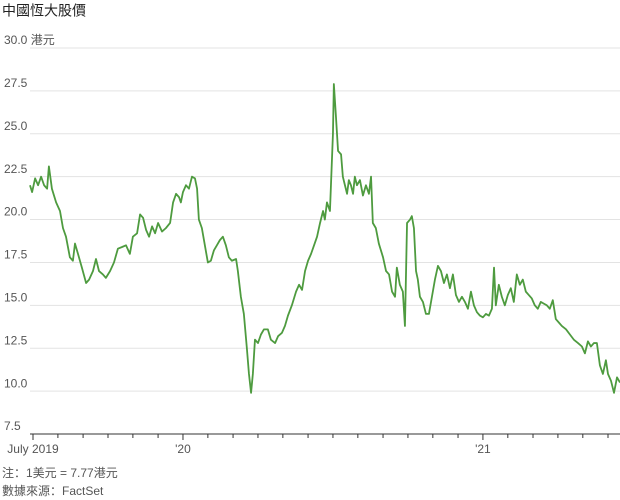  What do you see at coordinates (16, 212) in the screenshot?
I see `y-tick-label: 20.0` at bounding box center [16, 212].